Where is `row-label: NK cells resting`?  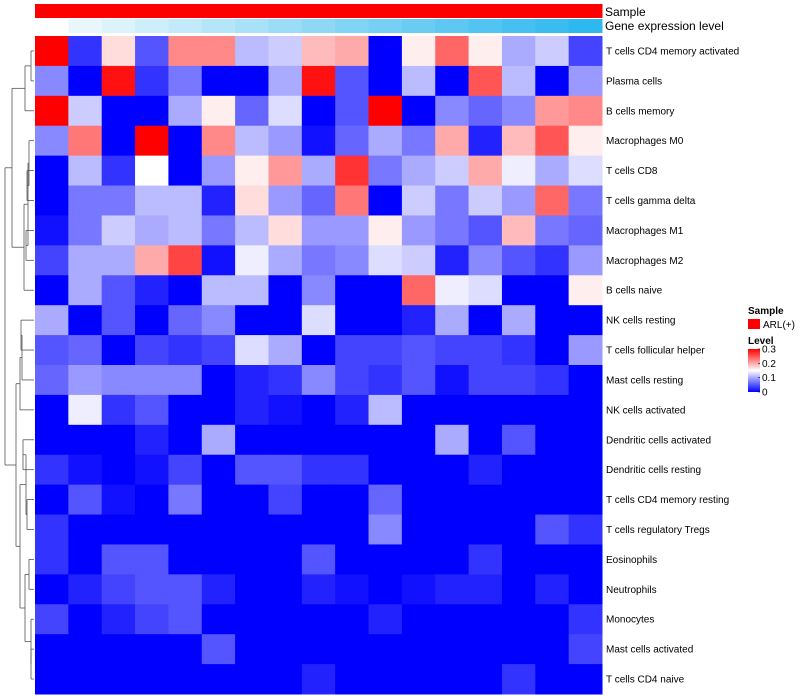 row-label: NK cells resting is located at coordinates (640, 321).